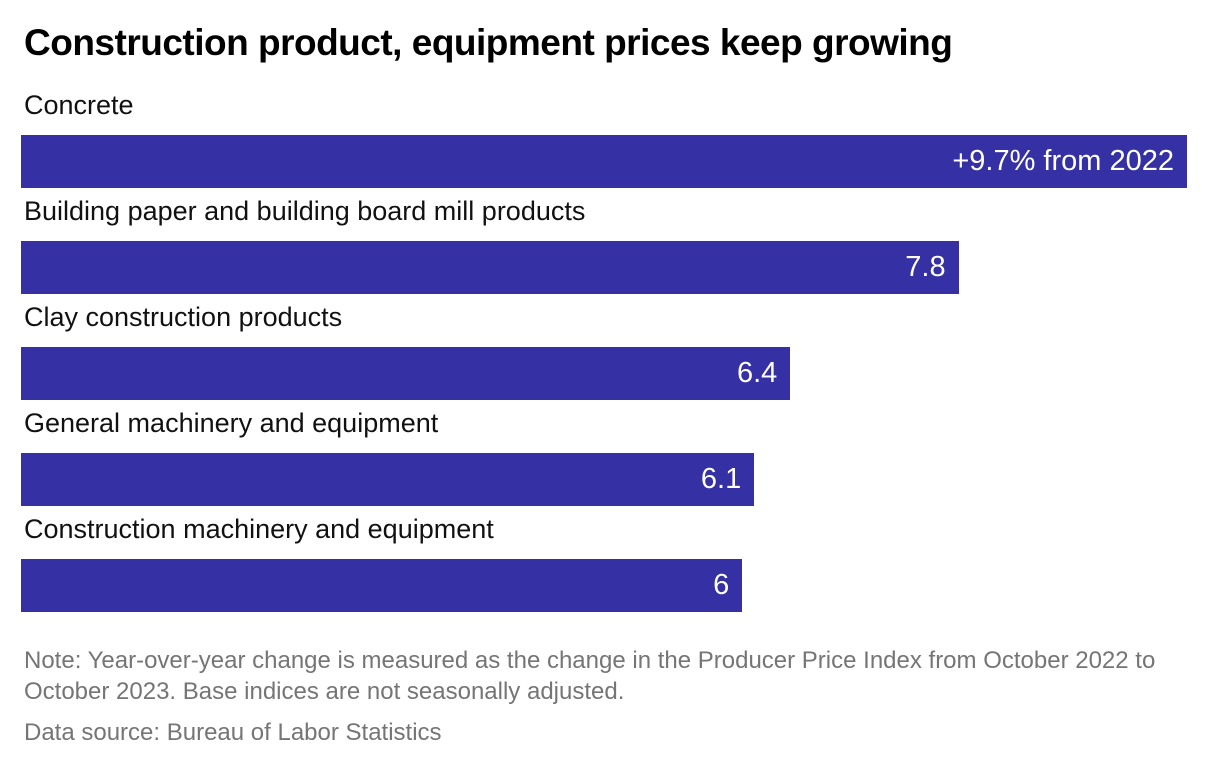 This screenshot has height=772, width=1210. Describe the element at coordinates (382, 585) in the screenshot. I see `bar: 6` at that location.